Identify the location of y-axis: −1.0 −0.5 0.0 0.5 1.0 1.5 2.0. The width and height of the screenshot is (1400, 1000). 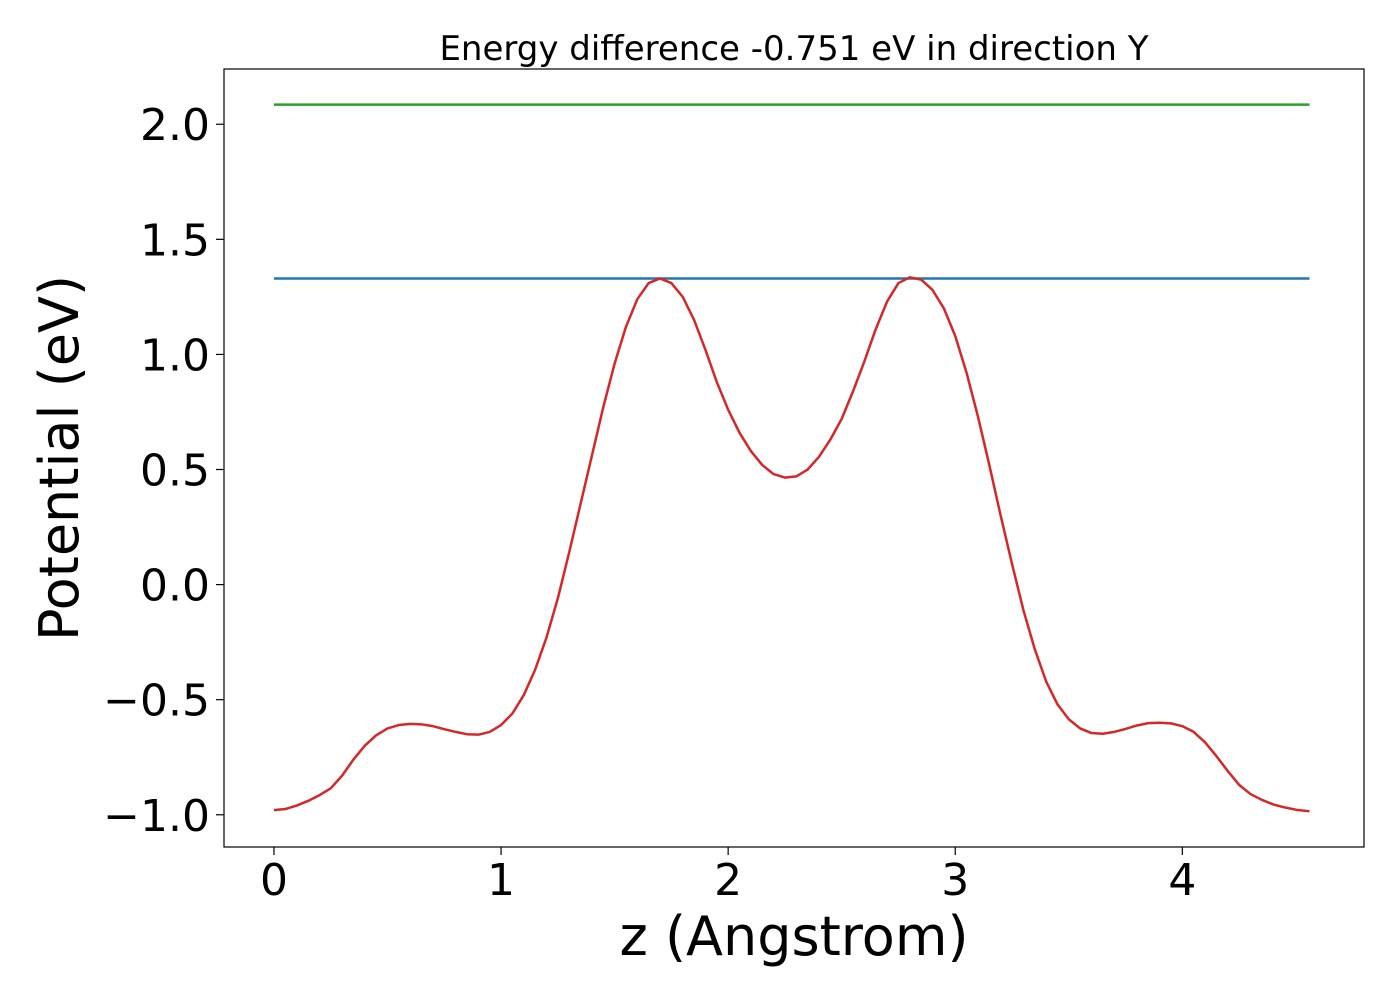
(163, 471).